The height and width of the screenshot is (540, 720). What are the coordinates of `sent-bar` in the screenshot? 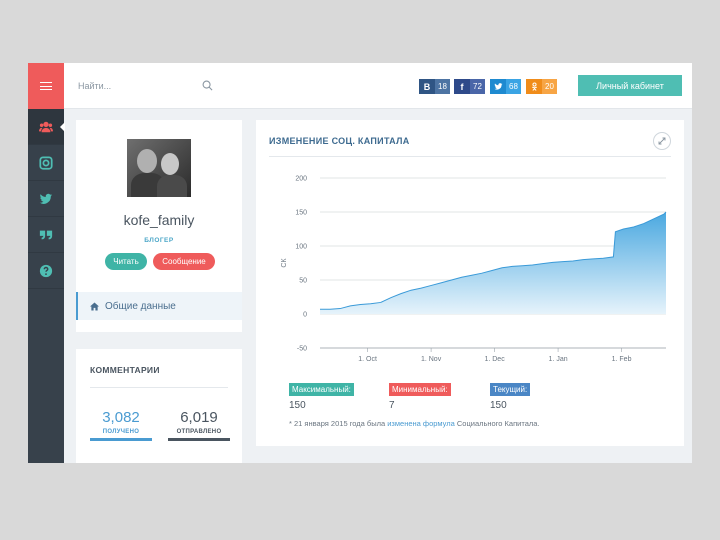 It's located at (199, 439).